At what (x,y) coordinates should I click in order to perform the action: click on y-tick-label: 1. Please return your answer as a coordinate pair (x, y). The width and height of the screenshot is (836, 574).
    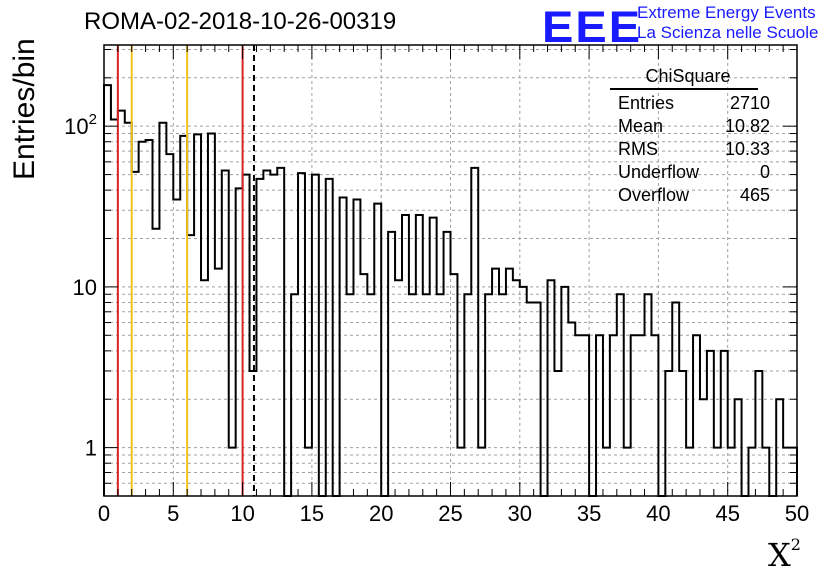
    Looking at the image, I should click on (91, 448).